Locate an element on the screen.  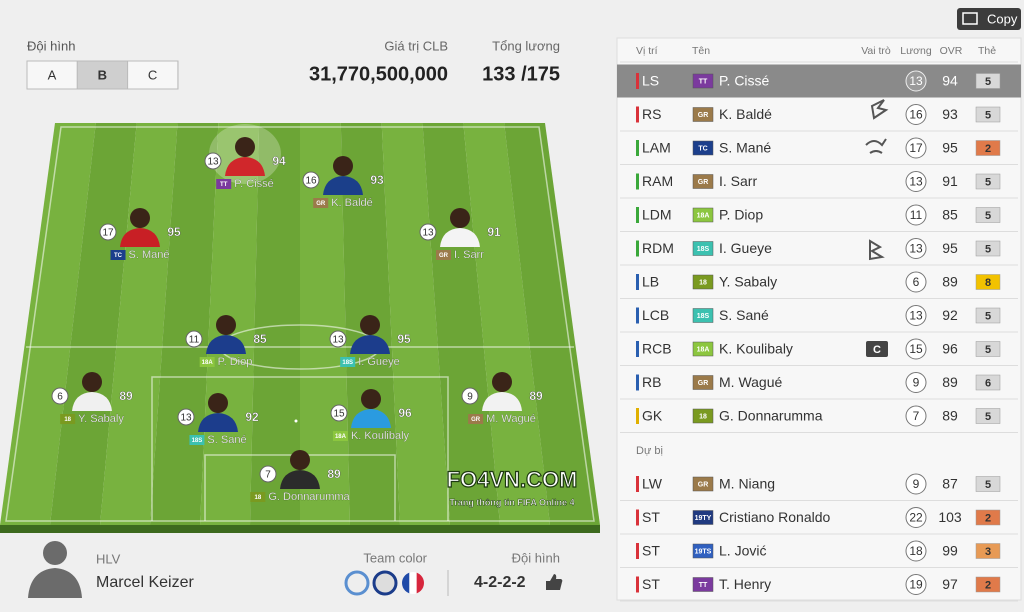
position: GK is located at coordinates (652, 416).